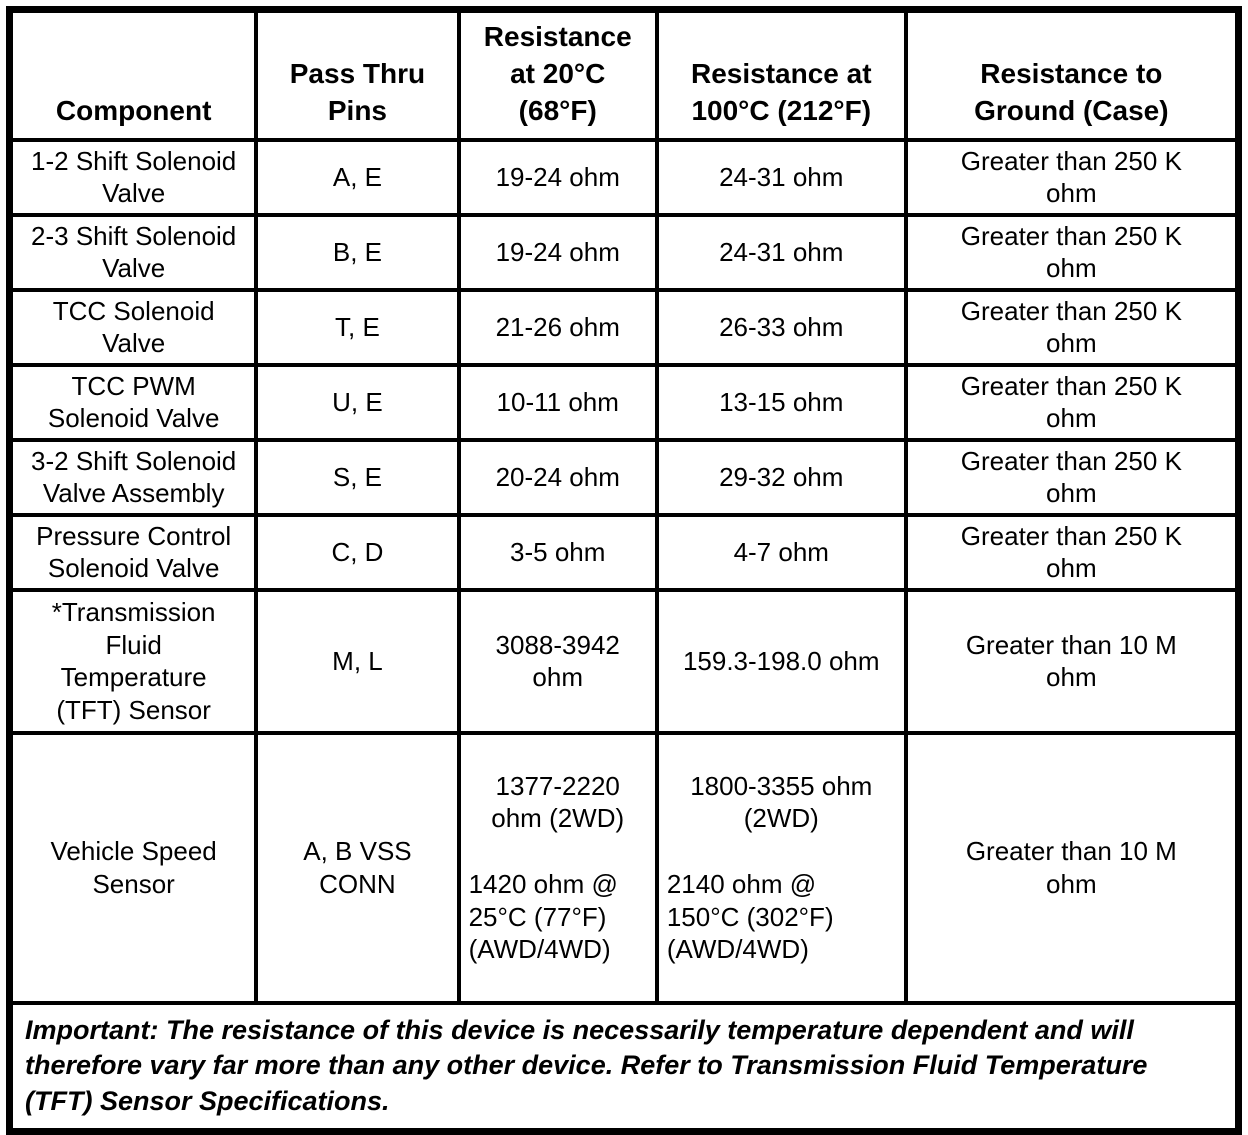  What do you see at coordinates (133, 177) in the screenshot?
I see `component-cell: 1-2 Shift Solenoid Valve` at bounding box center [133, 177].